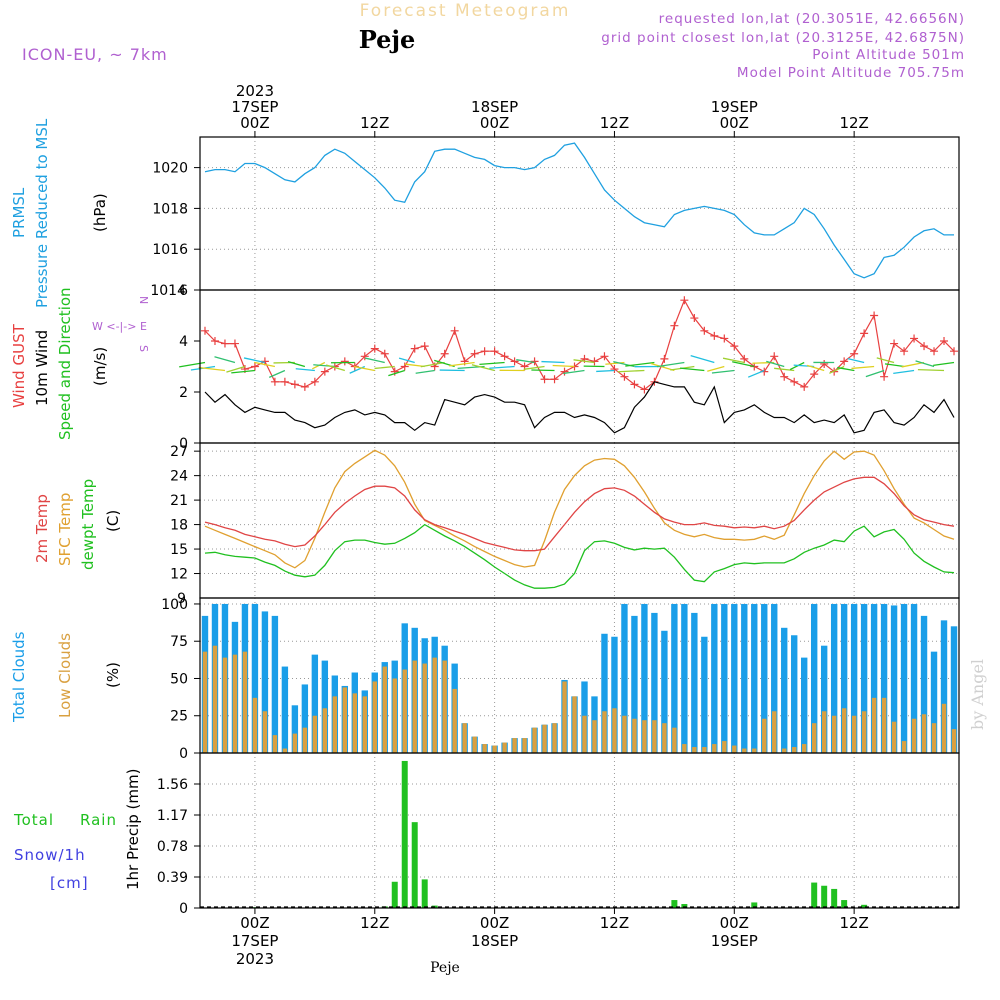 This screenshot has width=1000, height=1000. What do you see at coordinates (614, 123) in the screenshot?
I see `top-time-label: 12Z` at bounding box center [614, 123].